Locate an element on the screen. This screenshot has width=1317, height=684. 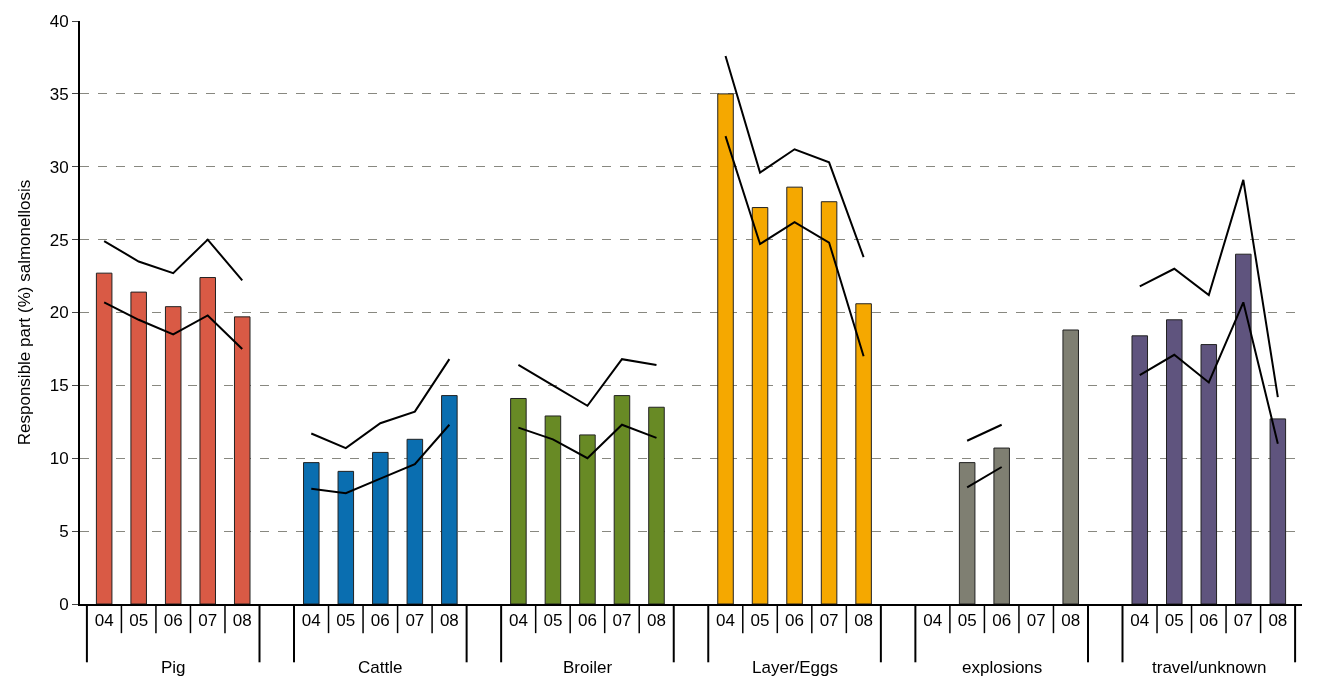
y-tick-label: 15 is located at coordinates (59, 386).